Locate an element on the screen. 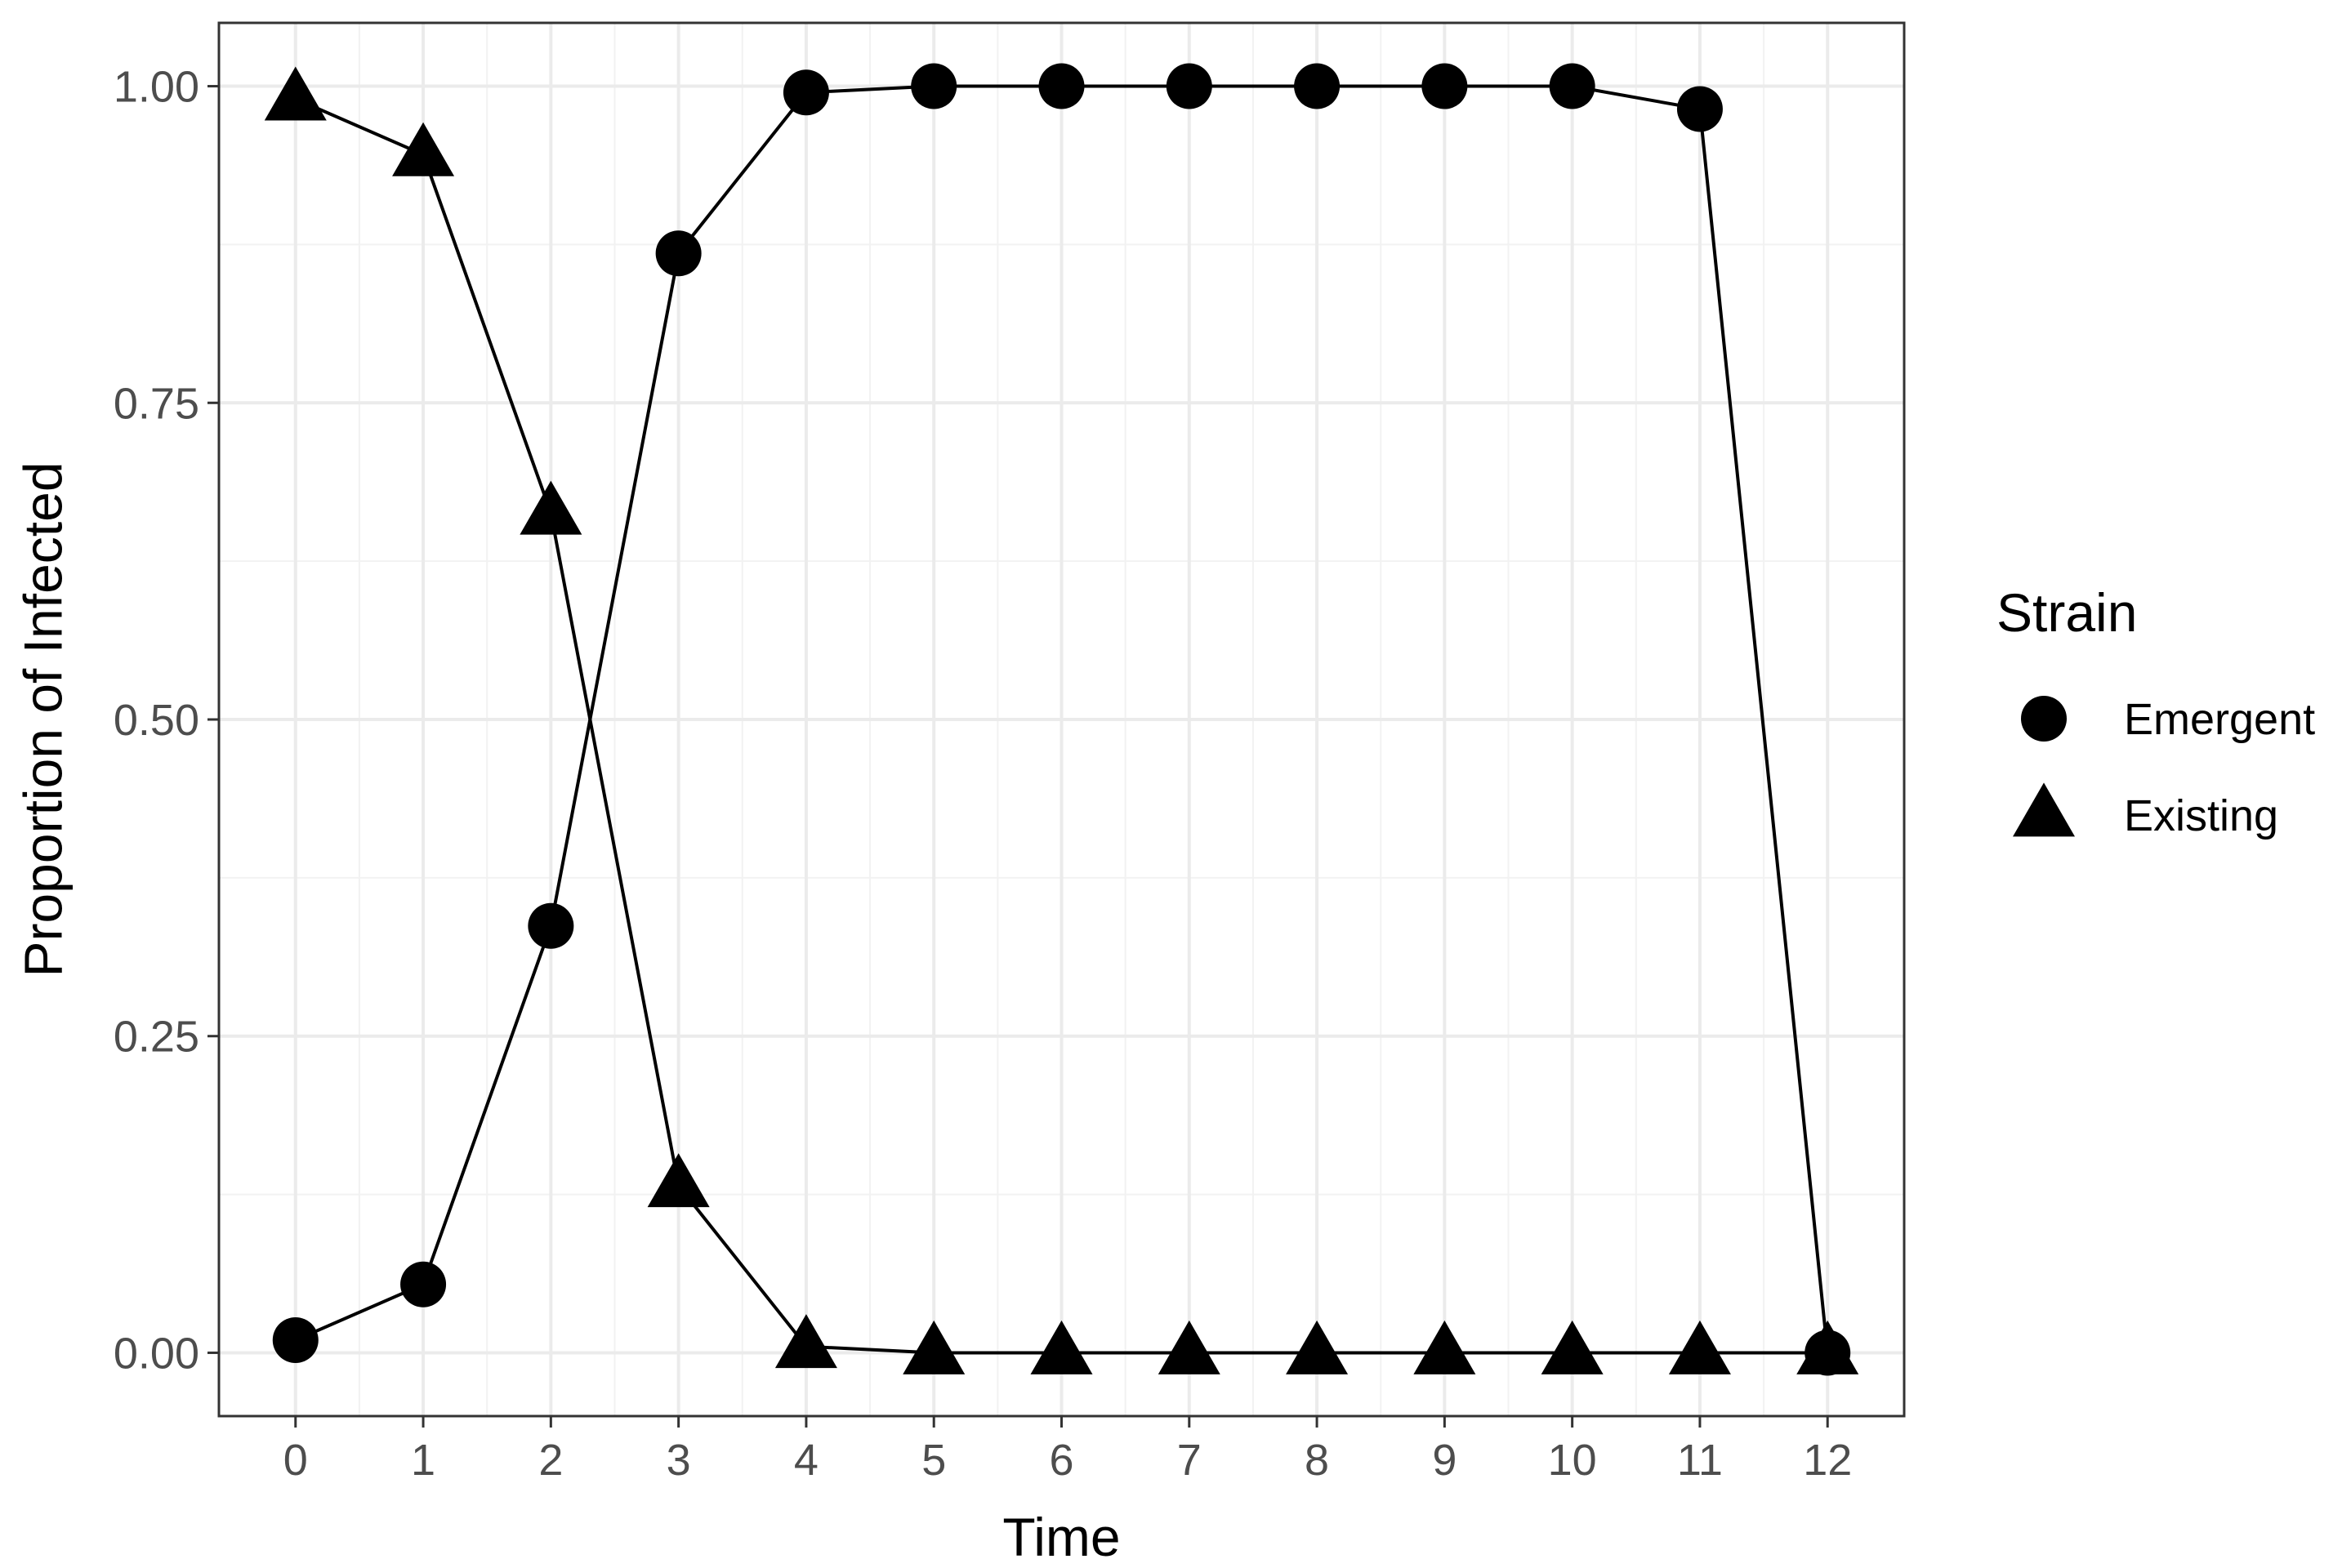  y-axis-tick-labels: 0.00 0.25 0.50 0.75 1.00 is located at coordinates (156, 721).